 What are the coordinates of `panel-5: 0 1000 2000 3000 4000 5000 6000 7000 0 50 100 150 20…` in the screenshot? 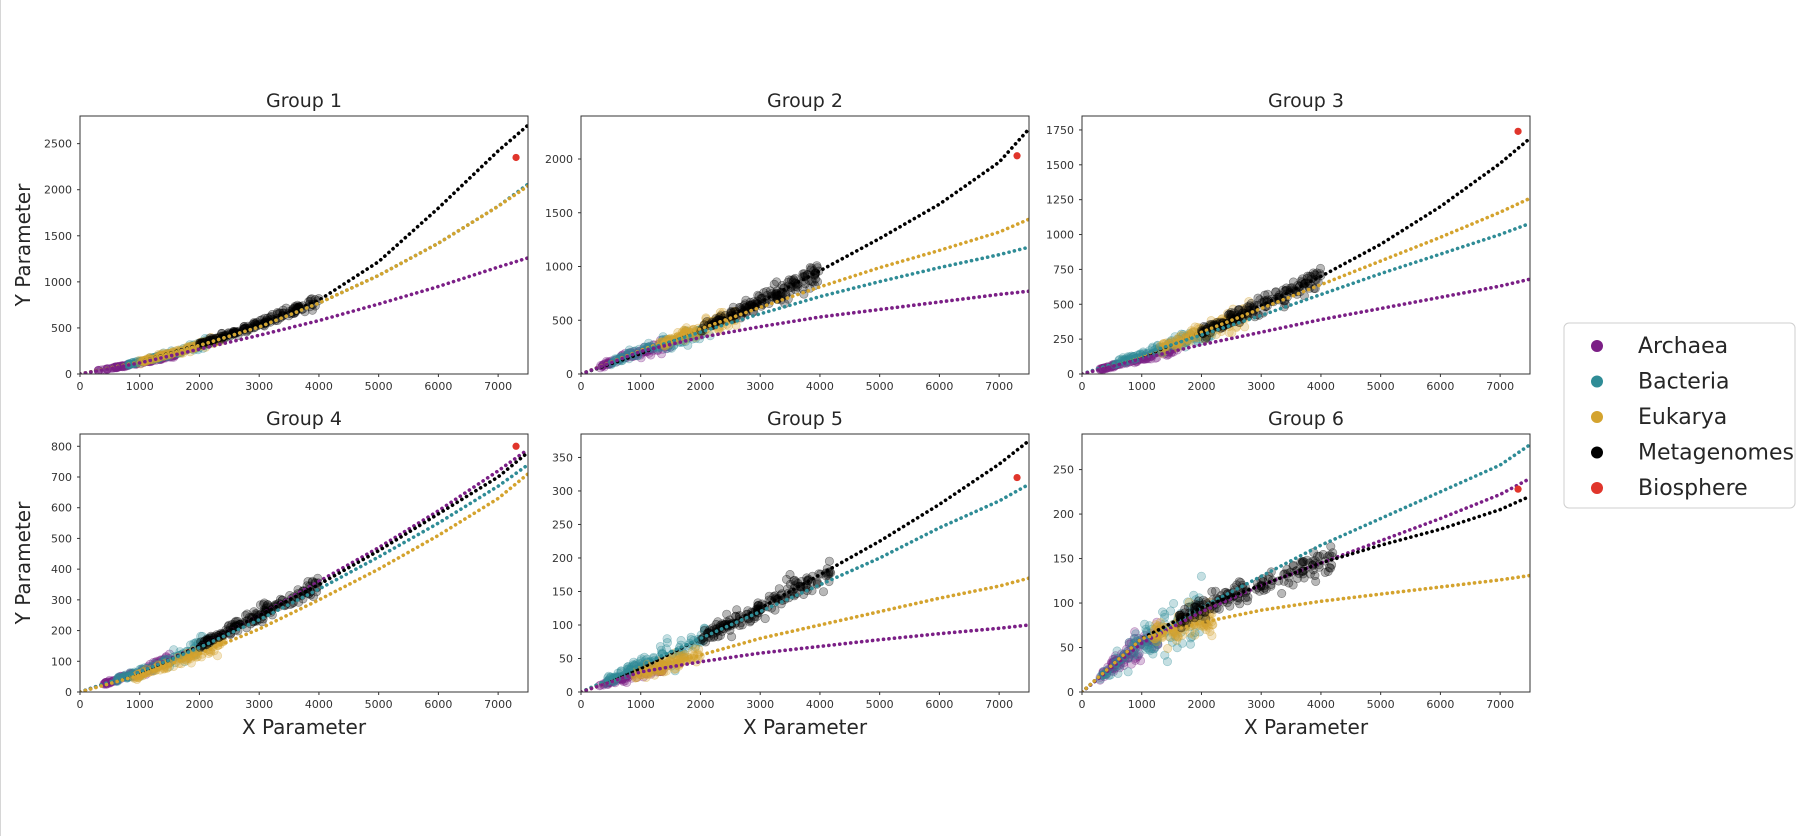 It's located at (791, 573).